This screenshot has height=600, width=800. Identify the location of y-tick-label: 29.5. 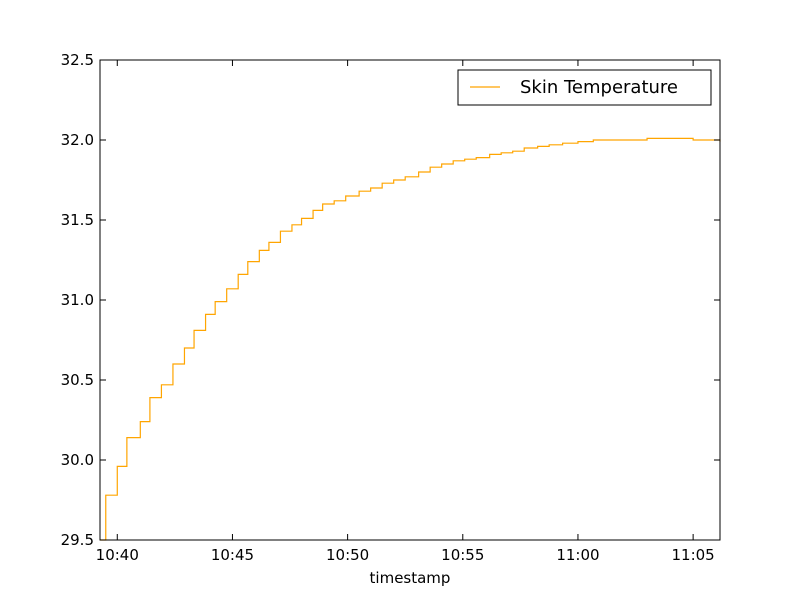
(77, 540).